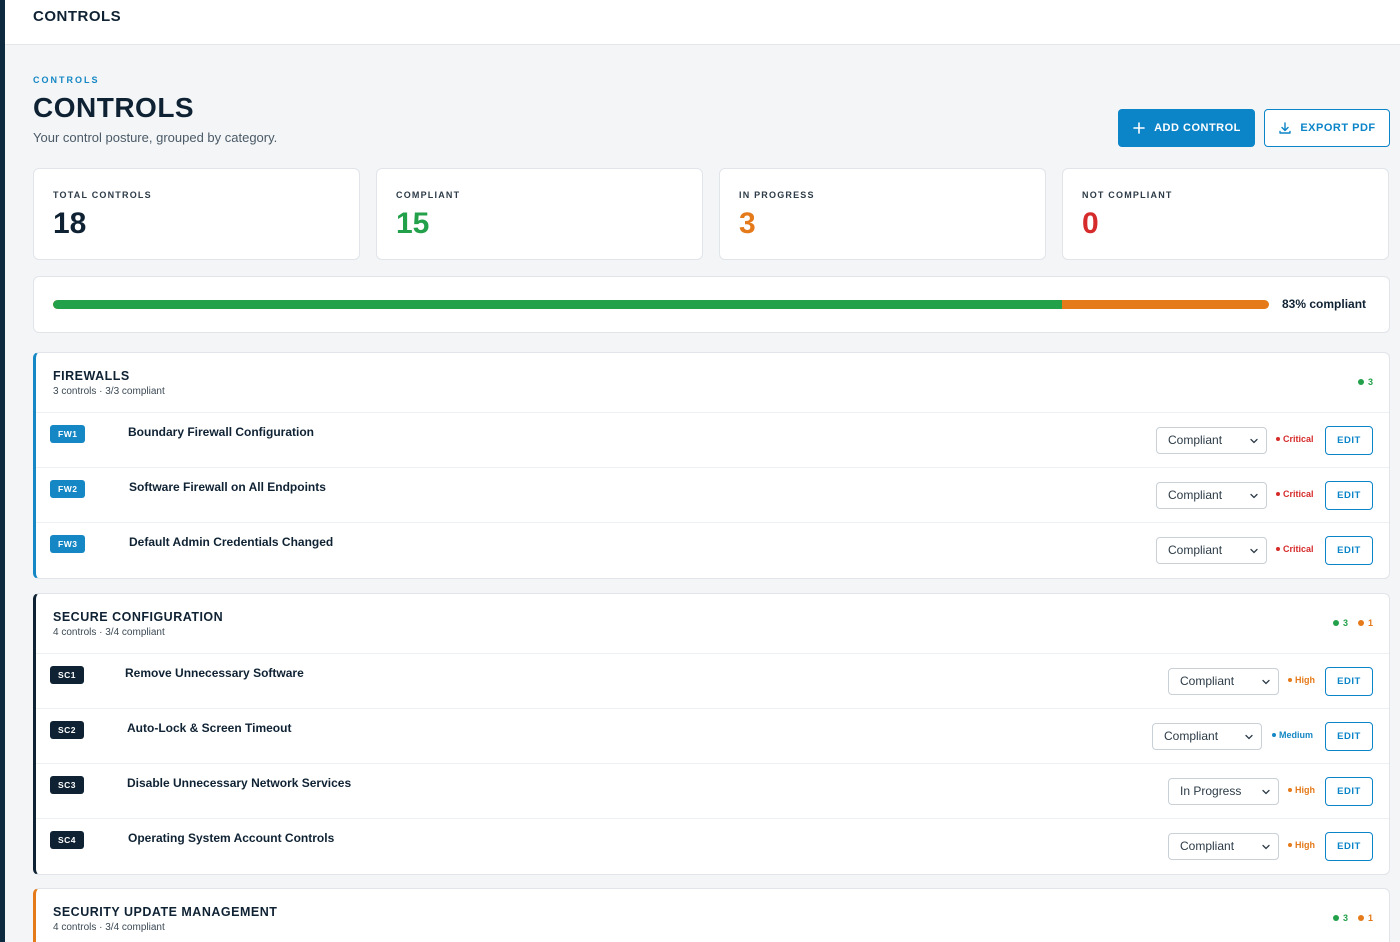  What do you see at coordinates (1296, 735) in the screenshot?
I see `severity-label: Medium` at bounding box center [1296, 735].